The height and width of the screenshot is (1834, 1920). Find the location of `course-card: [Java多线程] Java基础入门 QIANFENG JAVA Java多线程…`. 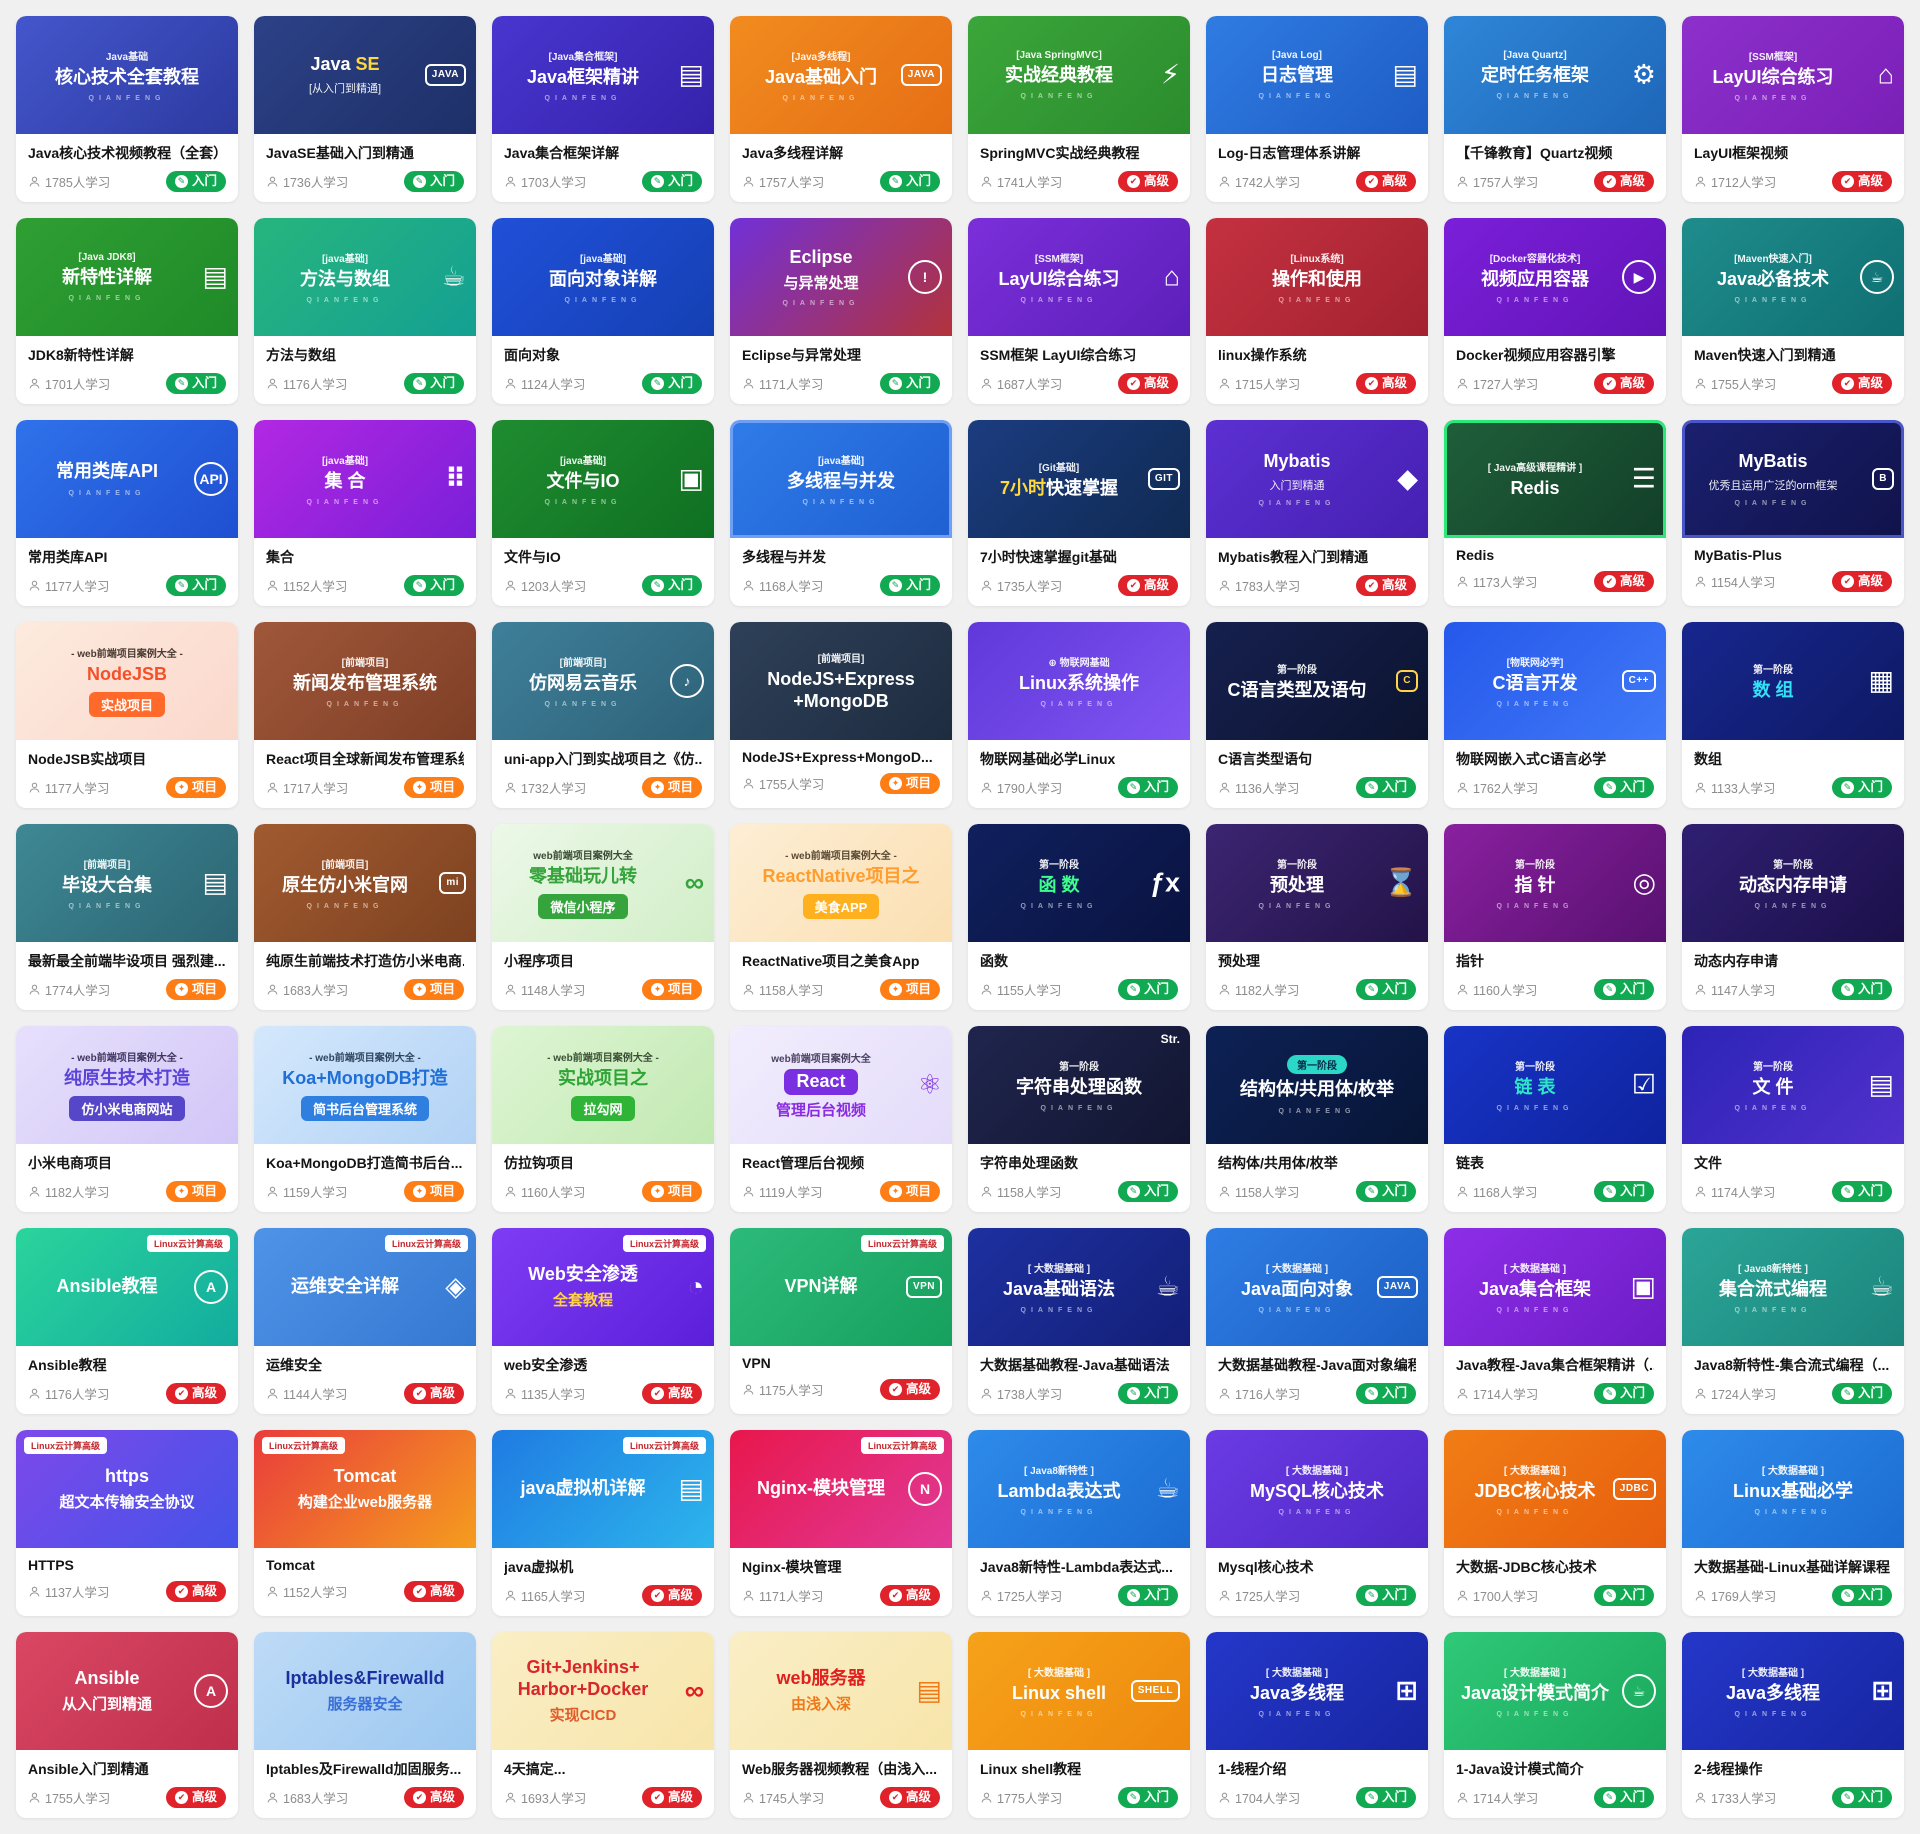

course-card: [Java多线程] Java基础入门 QIANFENG JAVA Java多线程… is located at coordinates (841, 109).